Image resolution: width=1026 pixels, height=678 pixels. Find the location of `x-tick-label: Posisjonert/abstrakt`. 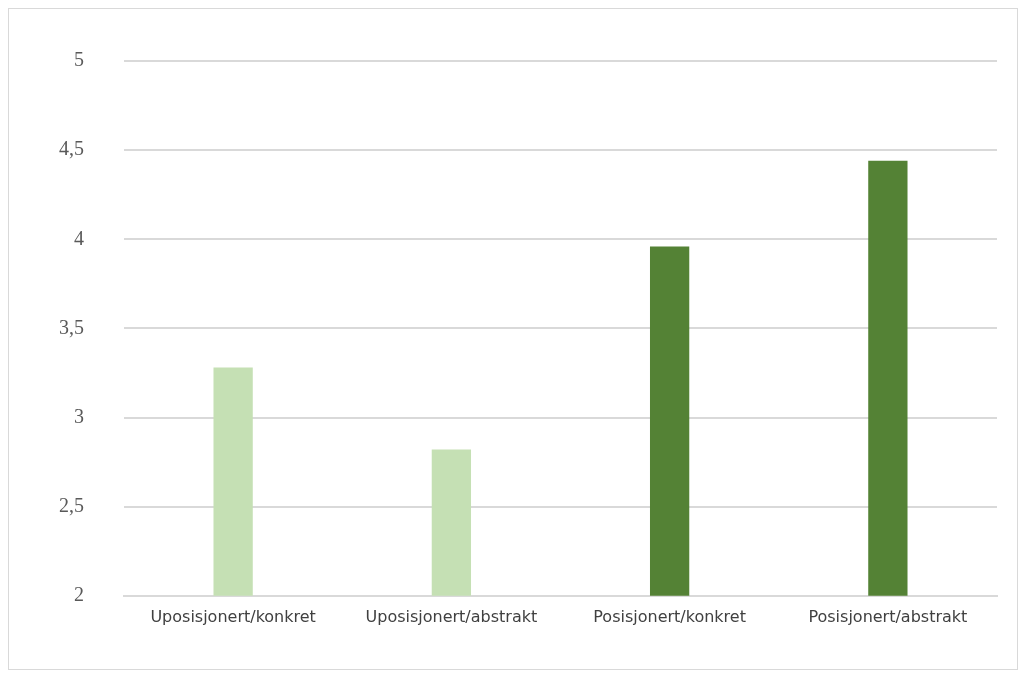

x-tick-label: Posisjonert/abstrakt is located at coordinates (888, 616).